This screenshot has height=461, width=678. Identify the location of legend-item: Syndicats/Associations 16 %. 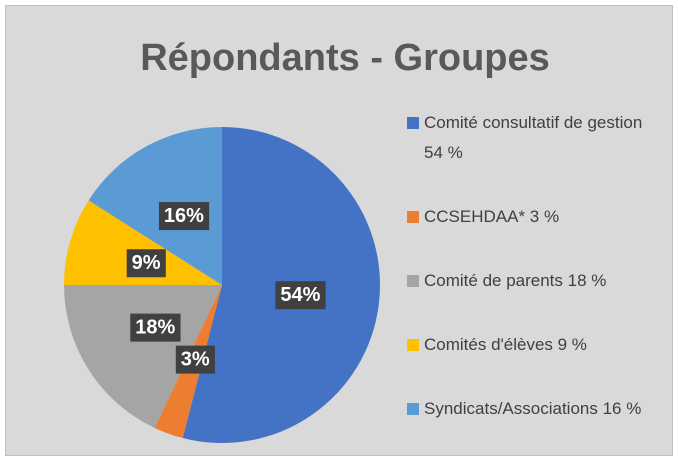
(527, 409).